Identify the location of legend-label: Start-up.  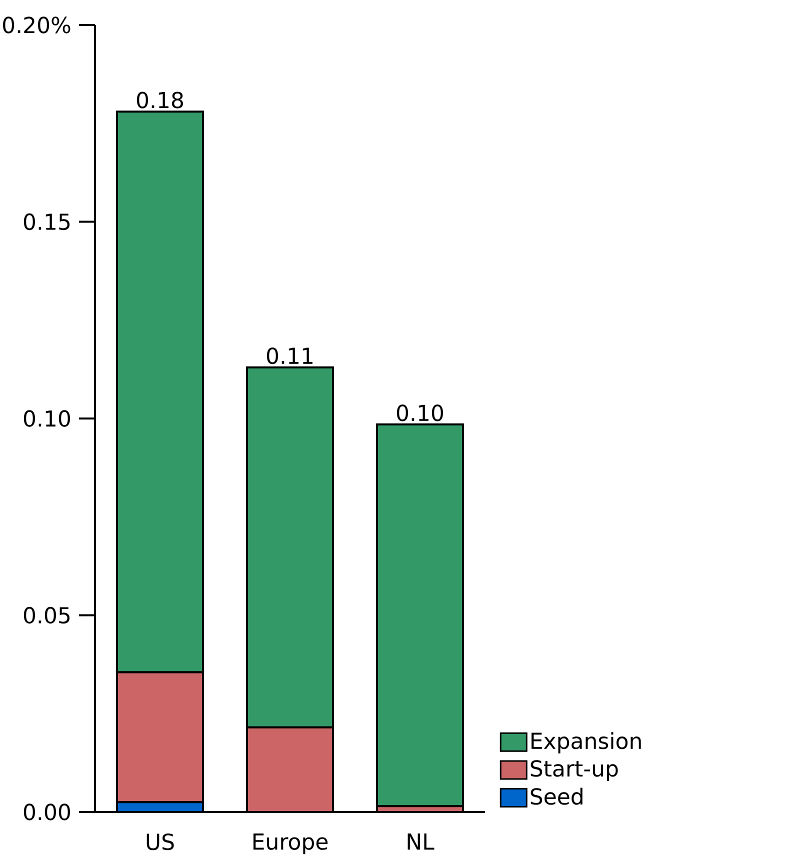
(574, 771).